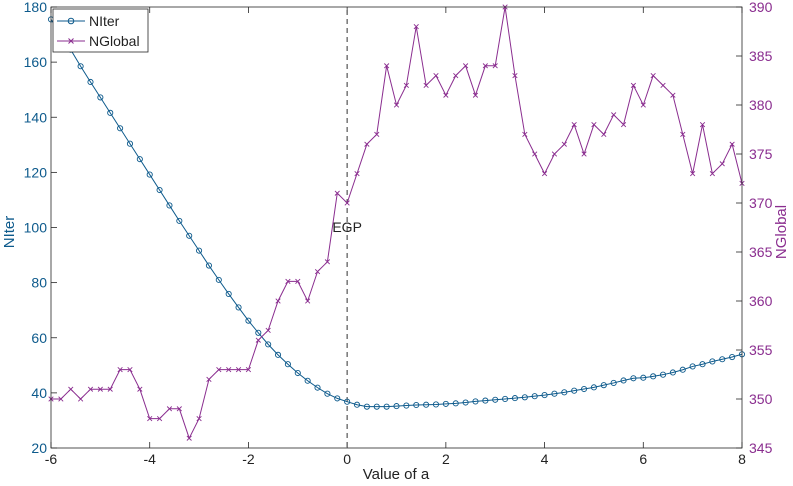  I want to click on right-tick-label: 380, so click(761, 105).